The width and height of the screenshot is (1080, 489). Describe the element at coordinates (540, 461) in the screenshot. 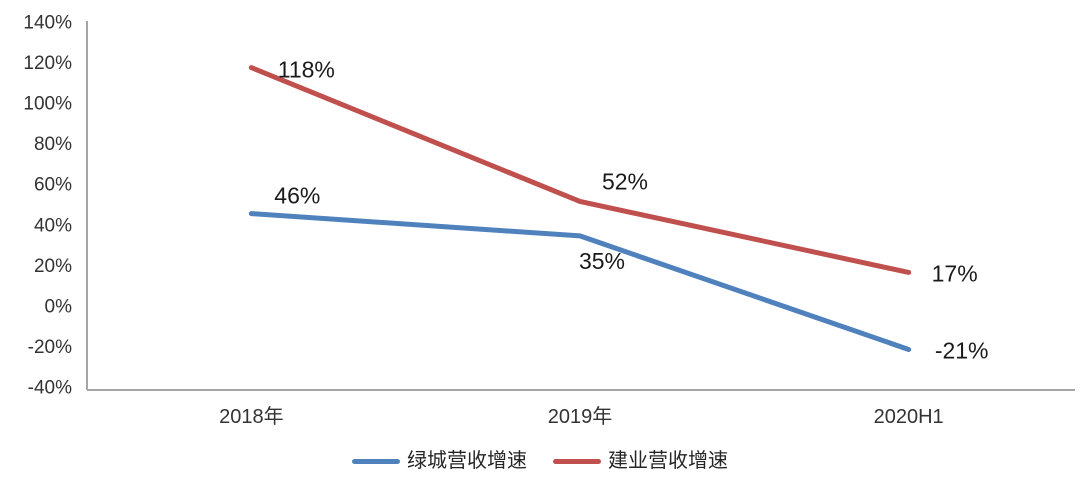

I see `legend: 绿城营收增速 建业营收增速` at that location.